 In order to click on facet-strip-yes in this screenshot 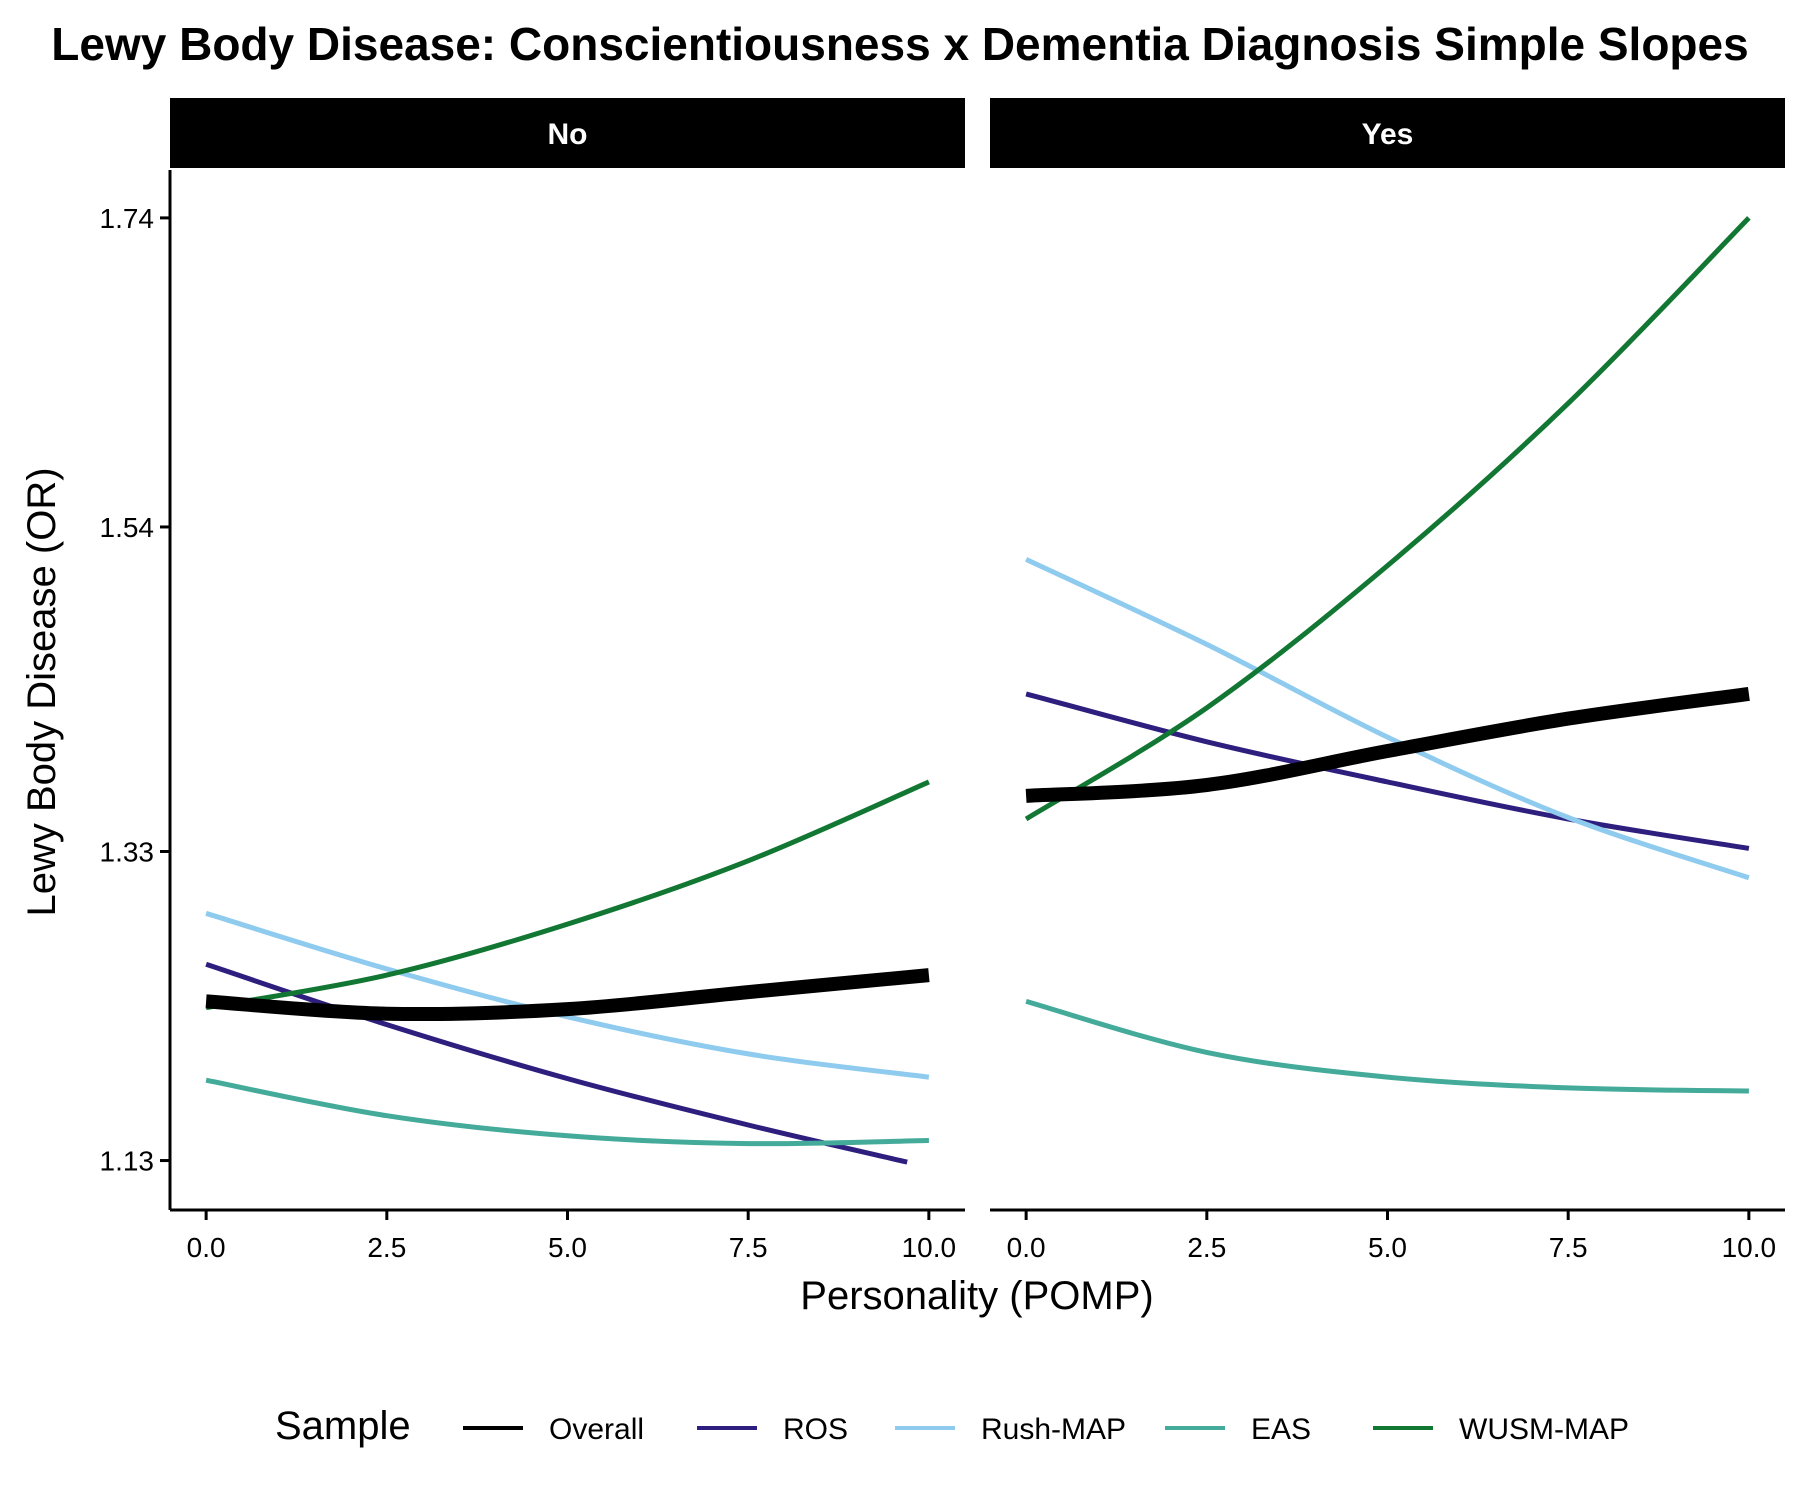, I will do `click(1387, 133)`.